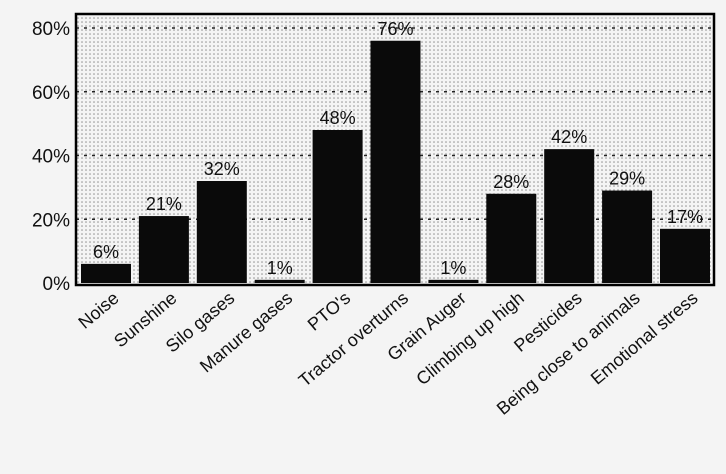 Image resolution: width=726 pixels, height=474 pixels. What do you see at coordinates (511, 182) in the screenshot?
I see `data-label: 28%` at bounding box center [511, 182].